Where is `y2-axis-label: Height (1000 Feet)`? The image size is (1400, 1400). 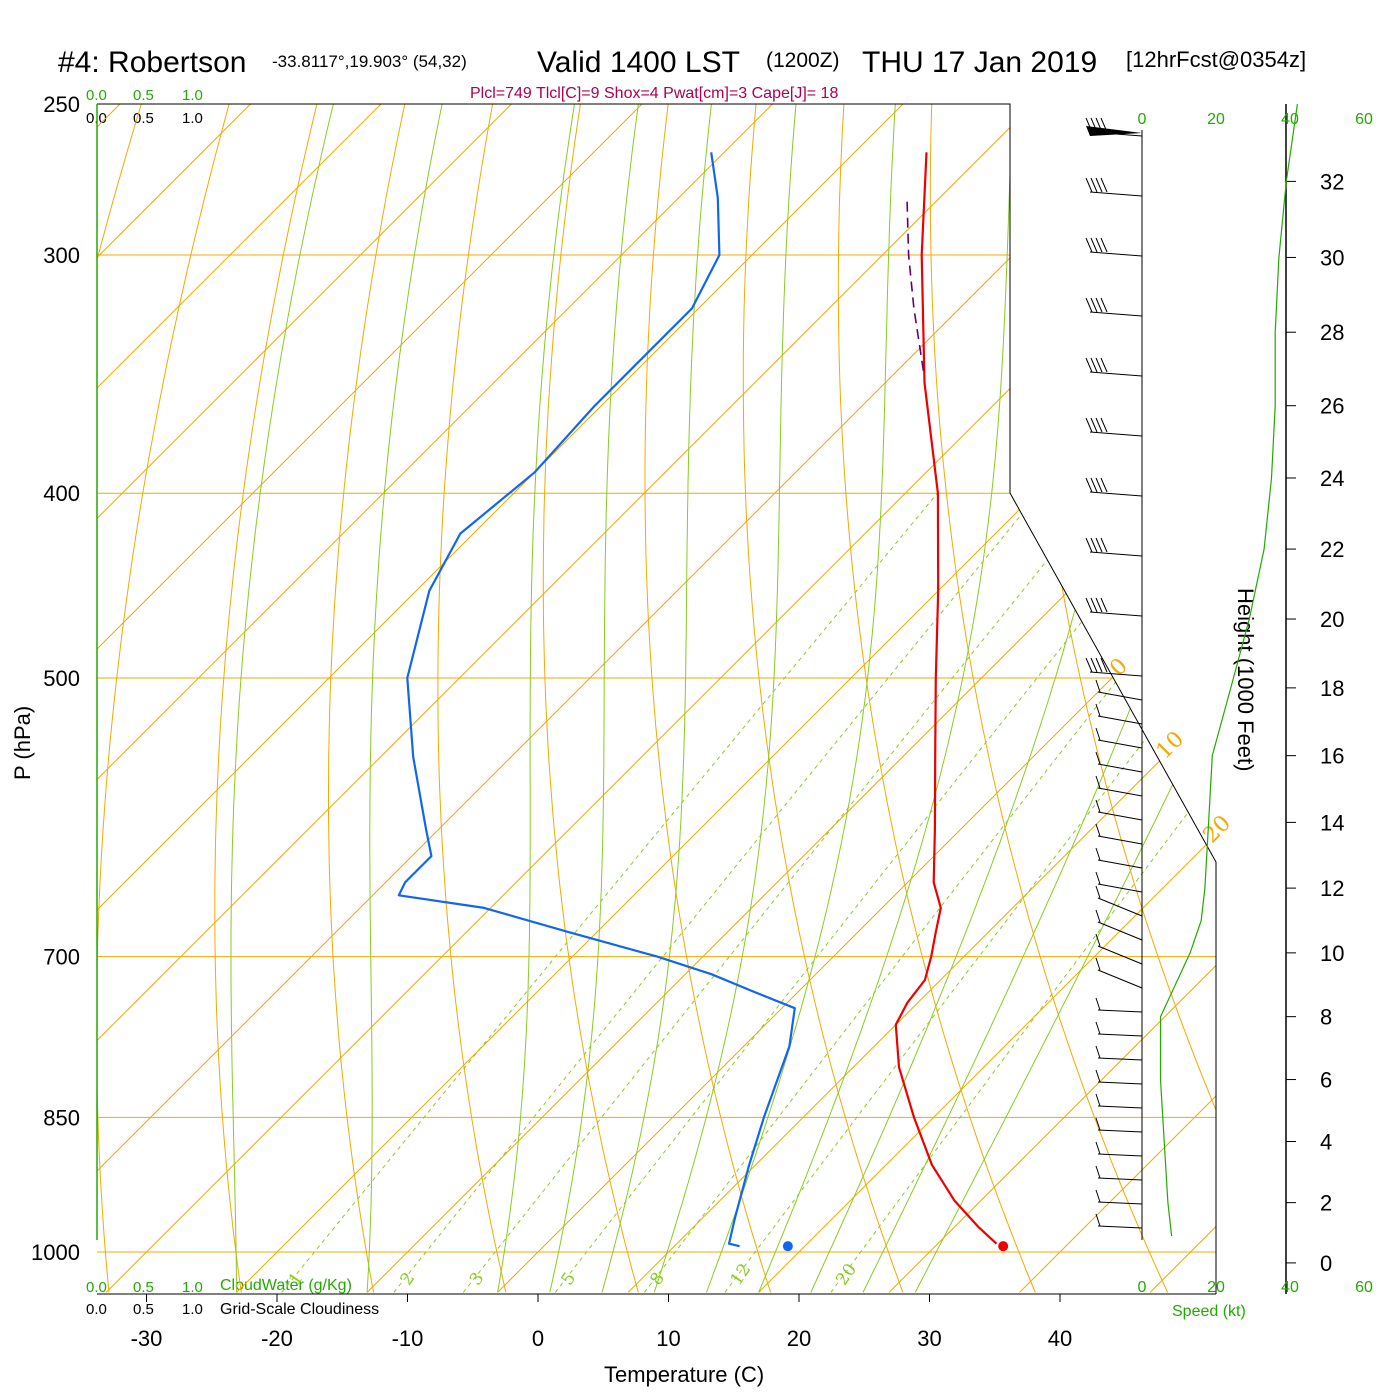 y2-axis-label: Height (1000 Feet) is located at coordinates (1245, 679).